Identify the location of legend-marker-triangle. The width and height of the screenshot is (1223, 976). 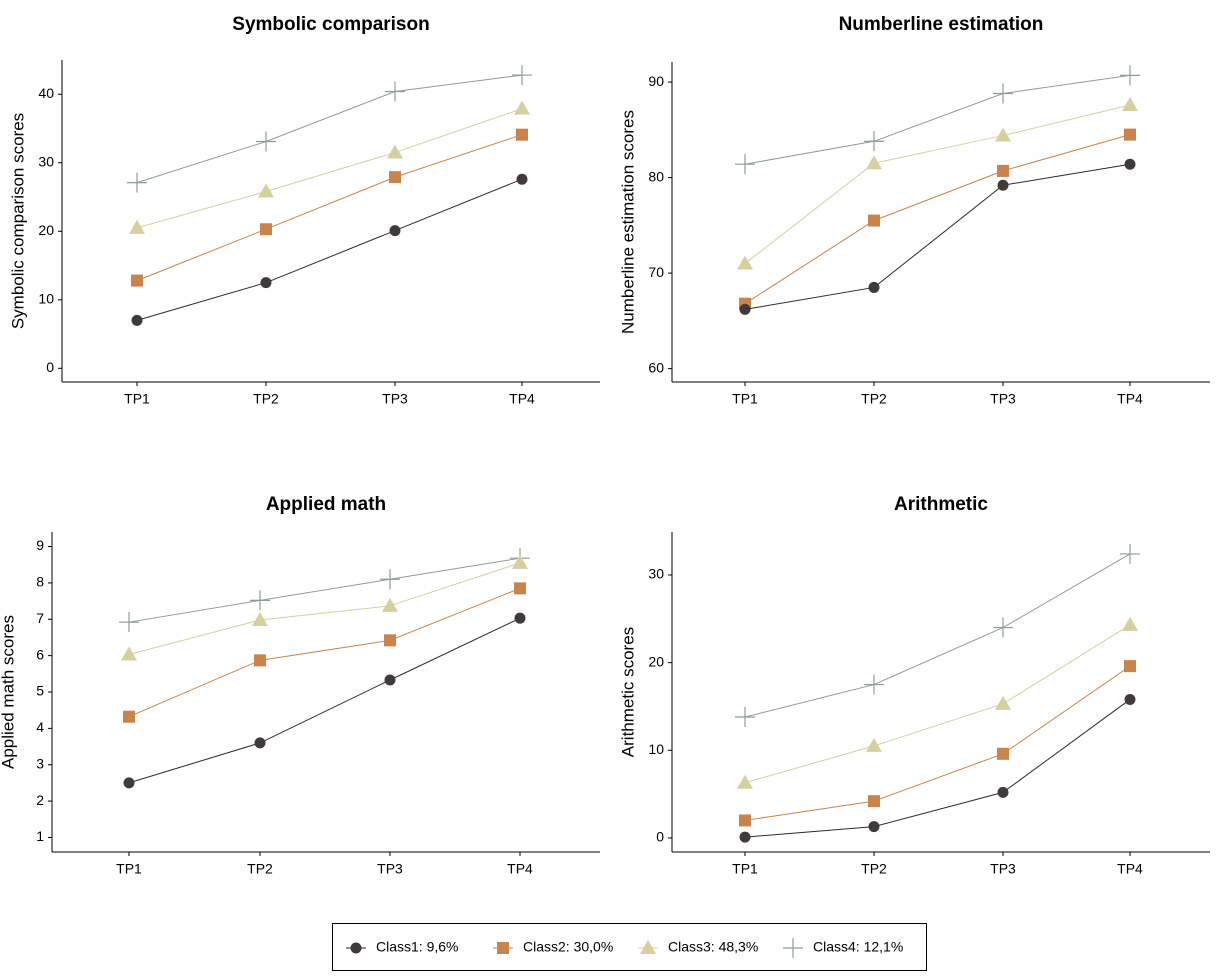
(648, 947).